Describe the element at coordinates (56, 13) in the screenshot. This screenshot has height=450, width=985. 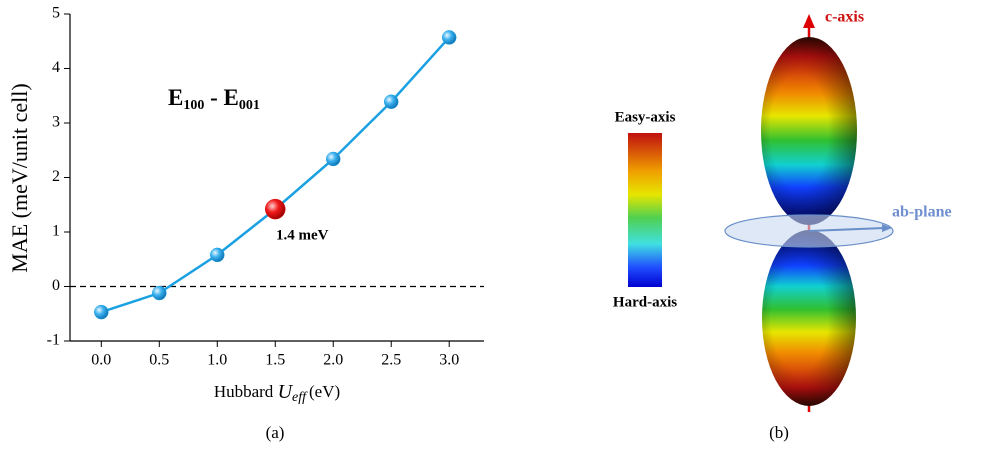
I see `y-tick-label: 5` at that location.